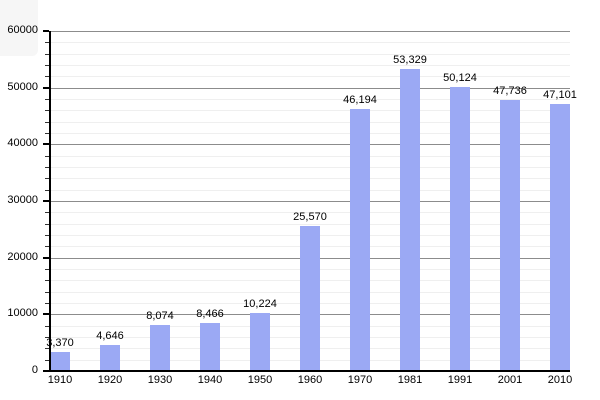 The image size is (600, 400). I want to click on x-tick-label: 1991, so click(460, 380).